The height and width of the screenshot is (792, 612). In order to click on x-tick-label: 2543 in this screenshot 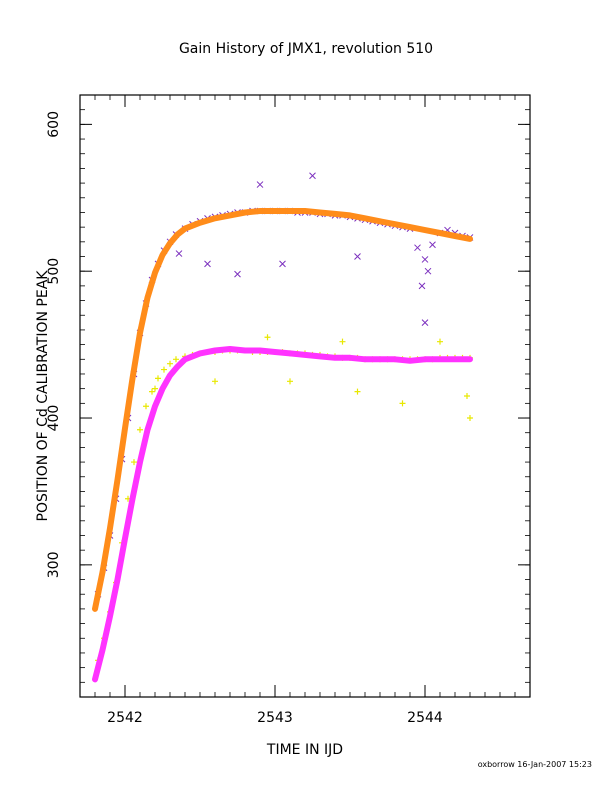, I will do `click(275, 718)`.